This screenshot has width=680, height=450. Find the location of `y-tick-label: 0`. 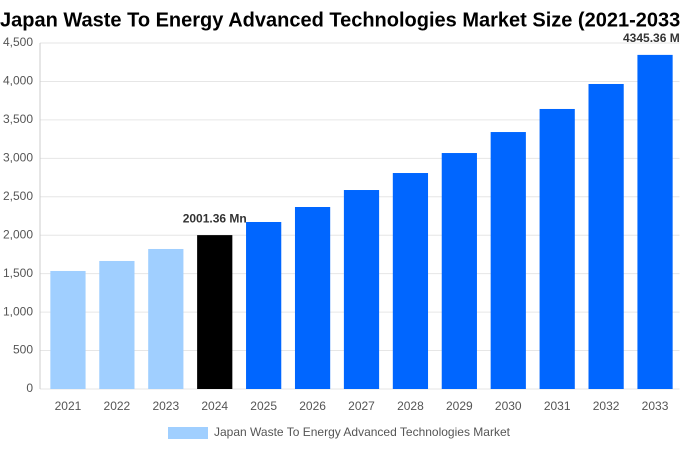

y-tick-label: 0 is located at coordinates (29, 388).